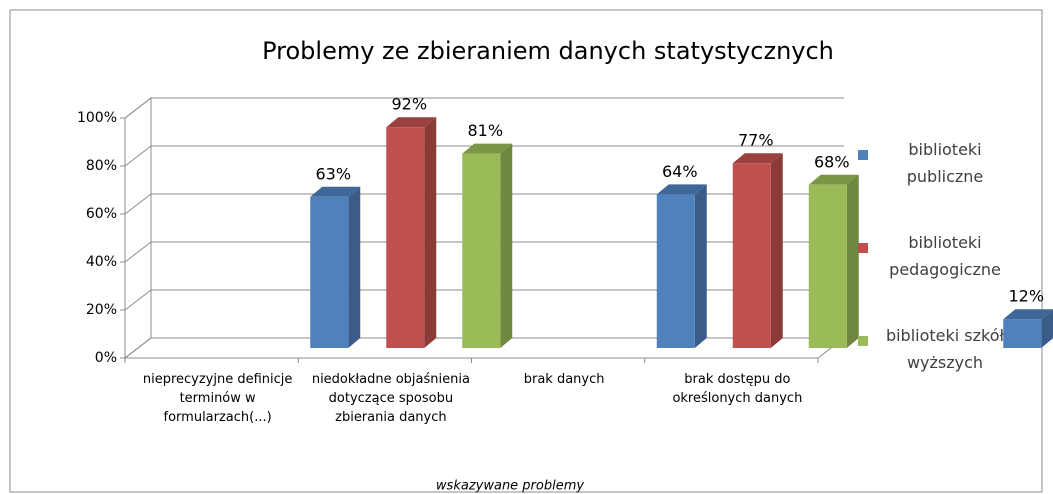  I want to click on x-tick-label: brak dostępu do określonych danych, so click(737, 389).